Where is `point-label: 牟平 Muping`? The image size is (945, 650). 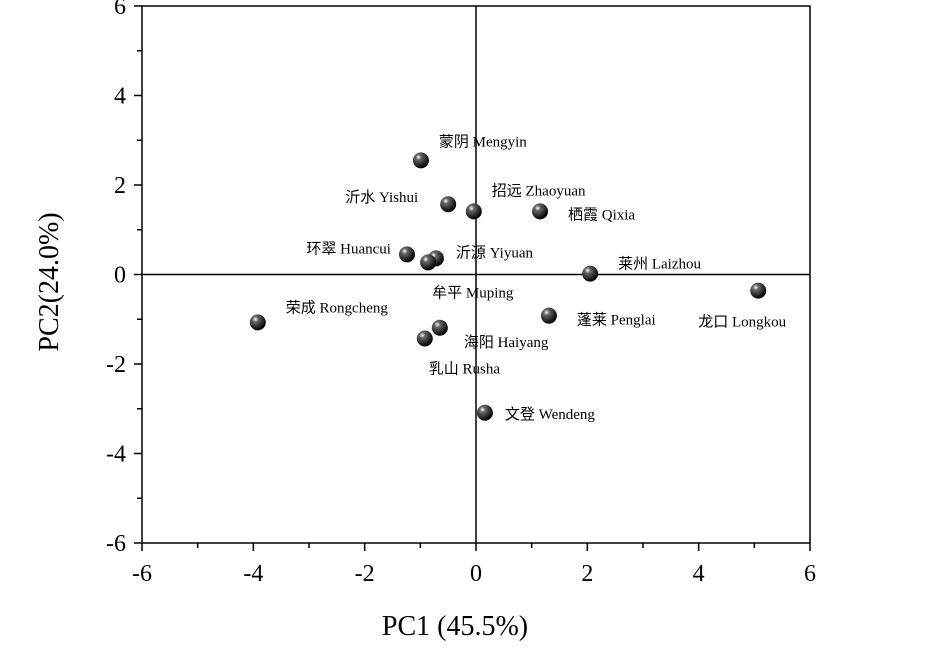
point-label: 牟平 Muping is located at coordinates (473, 292).